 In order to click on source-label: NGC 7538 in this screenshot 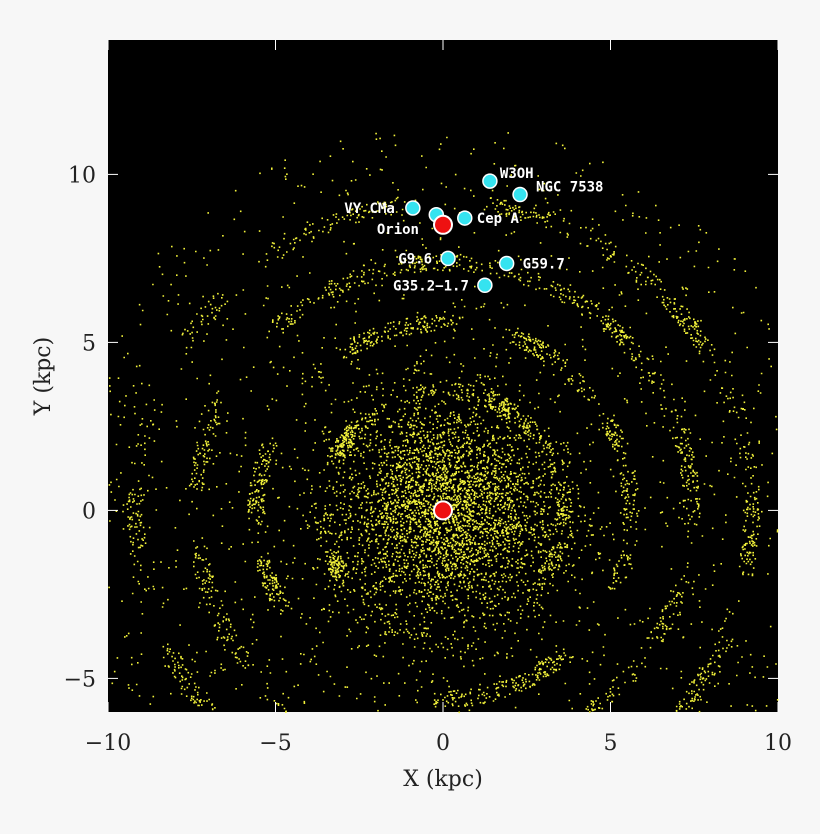, I will do `click(569, 188)`.